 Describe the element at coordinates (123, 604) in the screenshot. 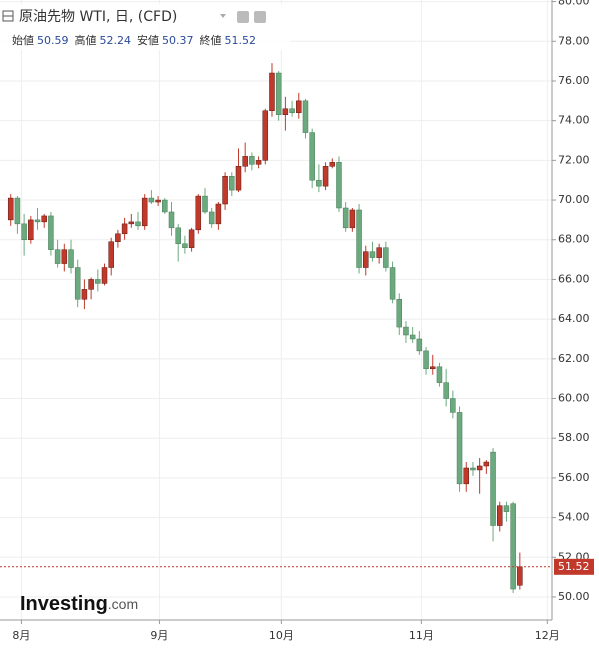

I see `logo-suffix: .com` at that location.